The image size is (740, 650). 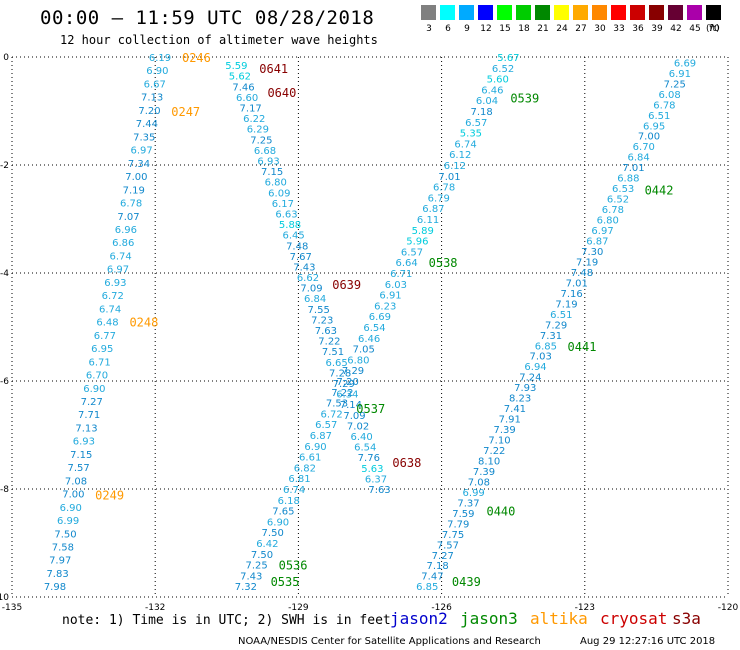 What do you see at coordinates (243, 87) in the screenshot?
I see `wave-height-point: 7.46` at bounding box center [243, 87].